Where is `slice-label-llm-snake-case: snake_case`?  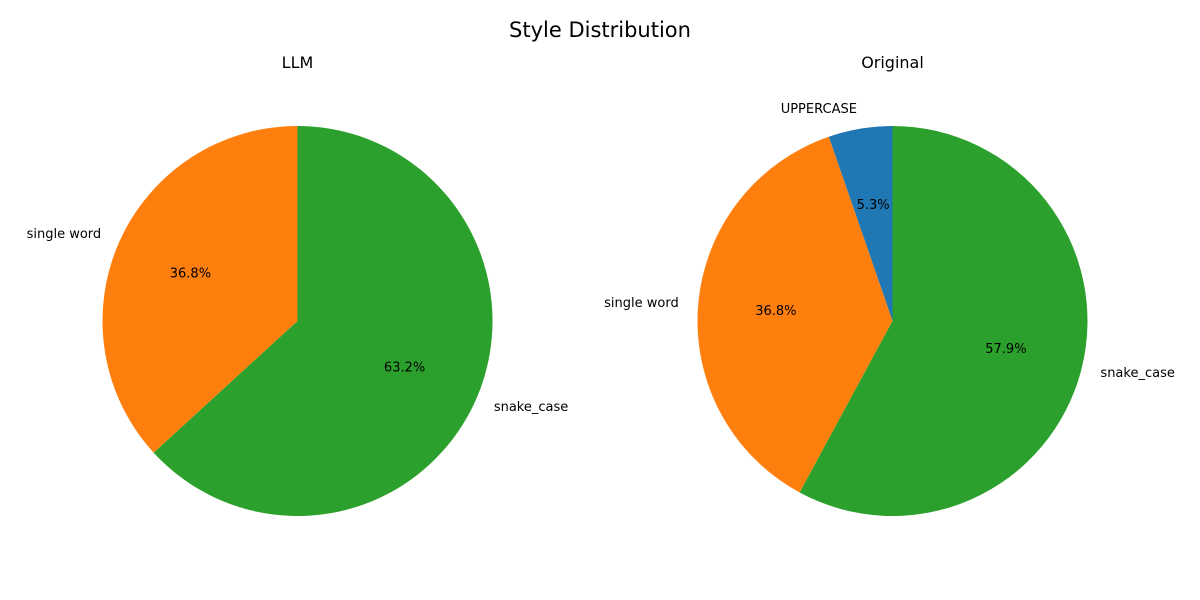
slice-label-llm-snake-case: snake_case is located at coordinates (531, 407).